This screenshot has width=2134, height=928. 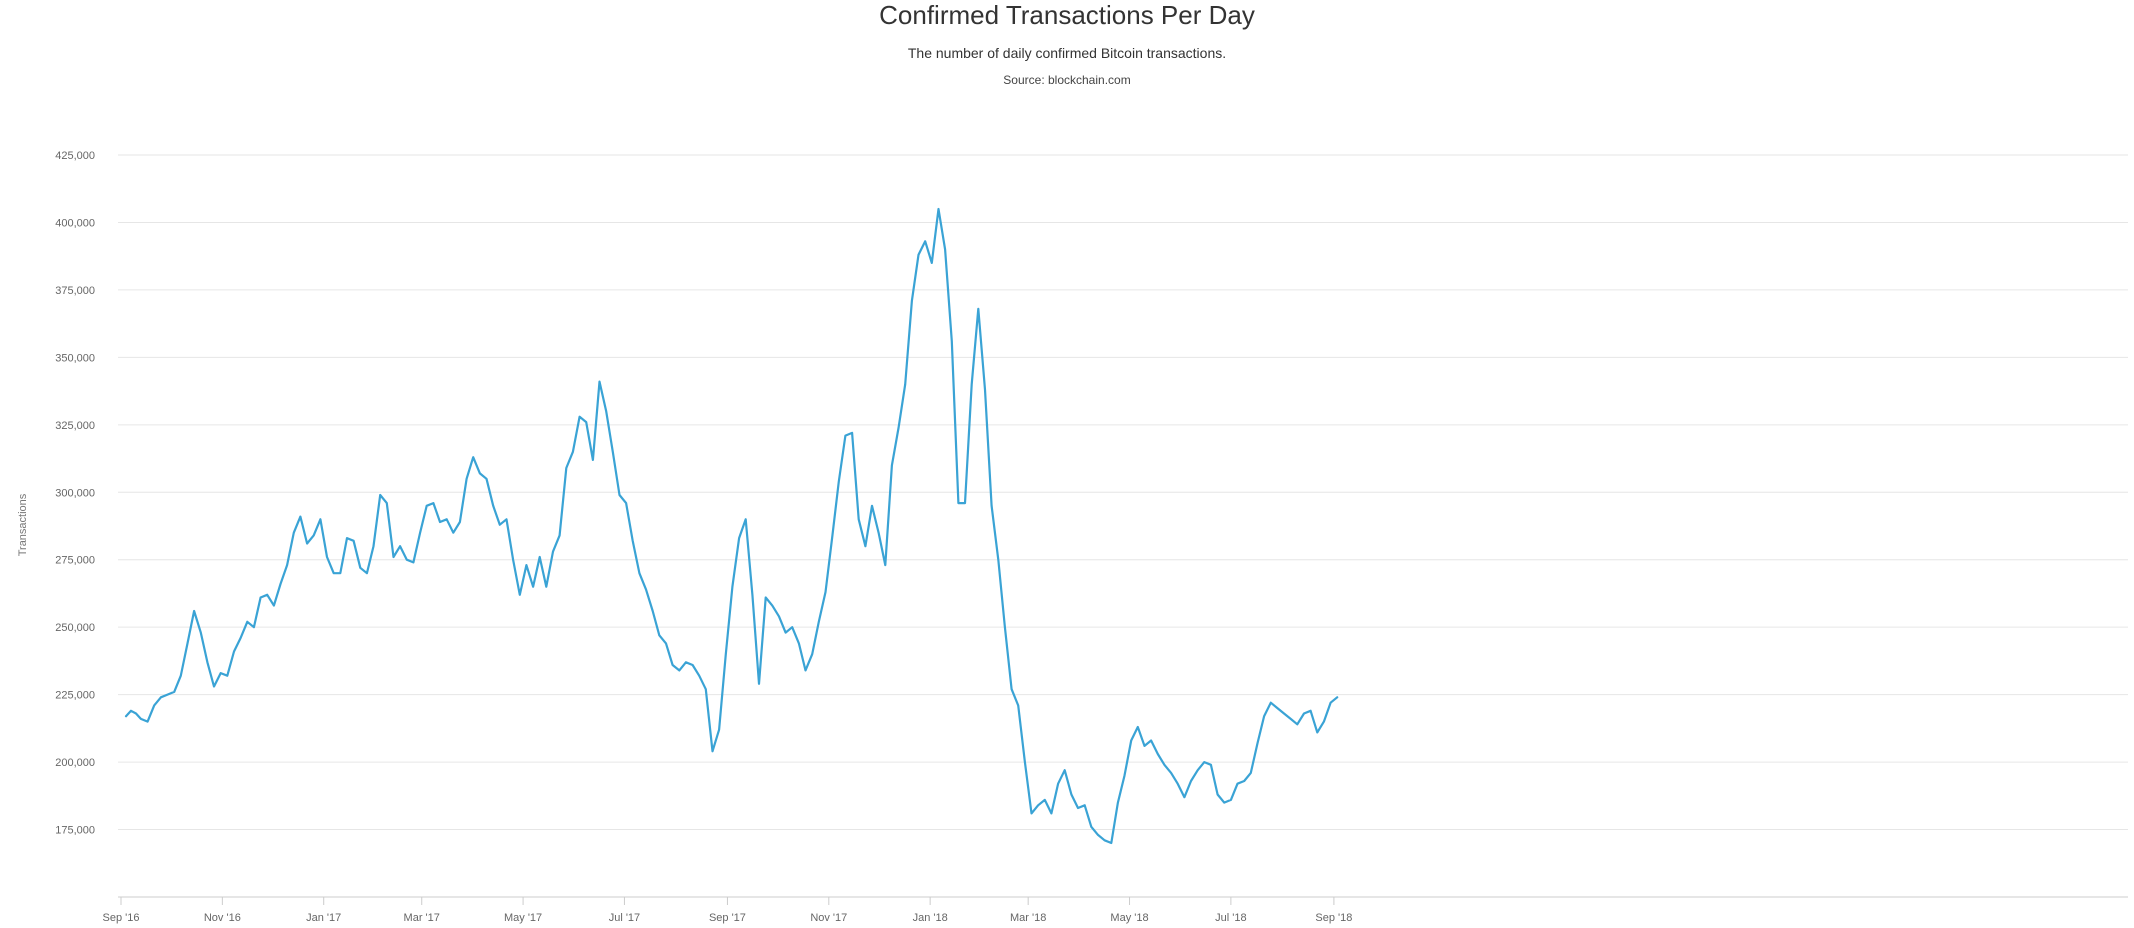 What do you see at coordinates (323, 918) in the screenshot?
I see `x-tick-label: Jan '17` at bounding box center [323, 918].